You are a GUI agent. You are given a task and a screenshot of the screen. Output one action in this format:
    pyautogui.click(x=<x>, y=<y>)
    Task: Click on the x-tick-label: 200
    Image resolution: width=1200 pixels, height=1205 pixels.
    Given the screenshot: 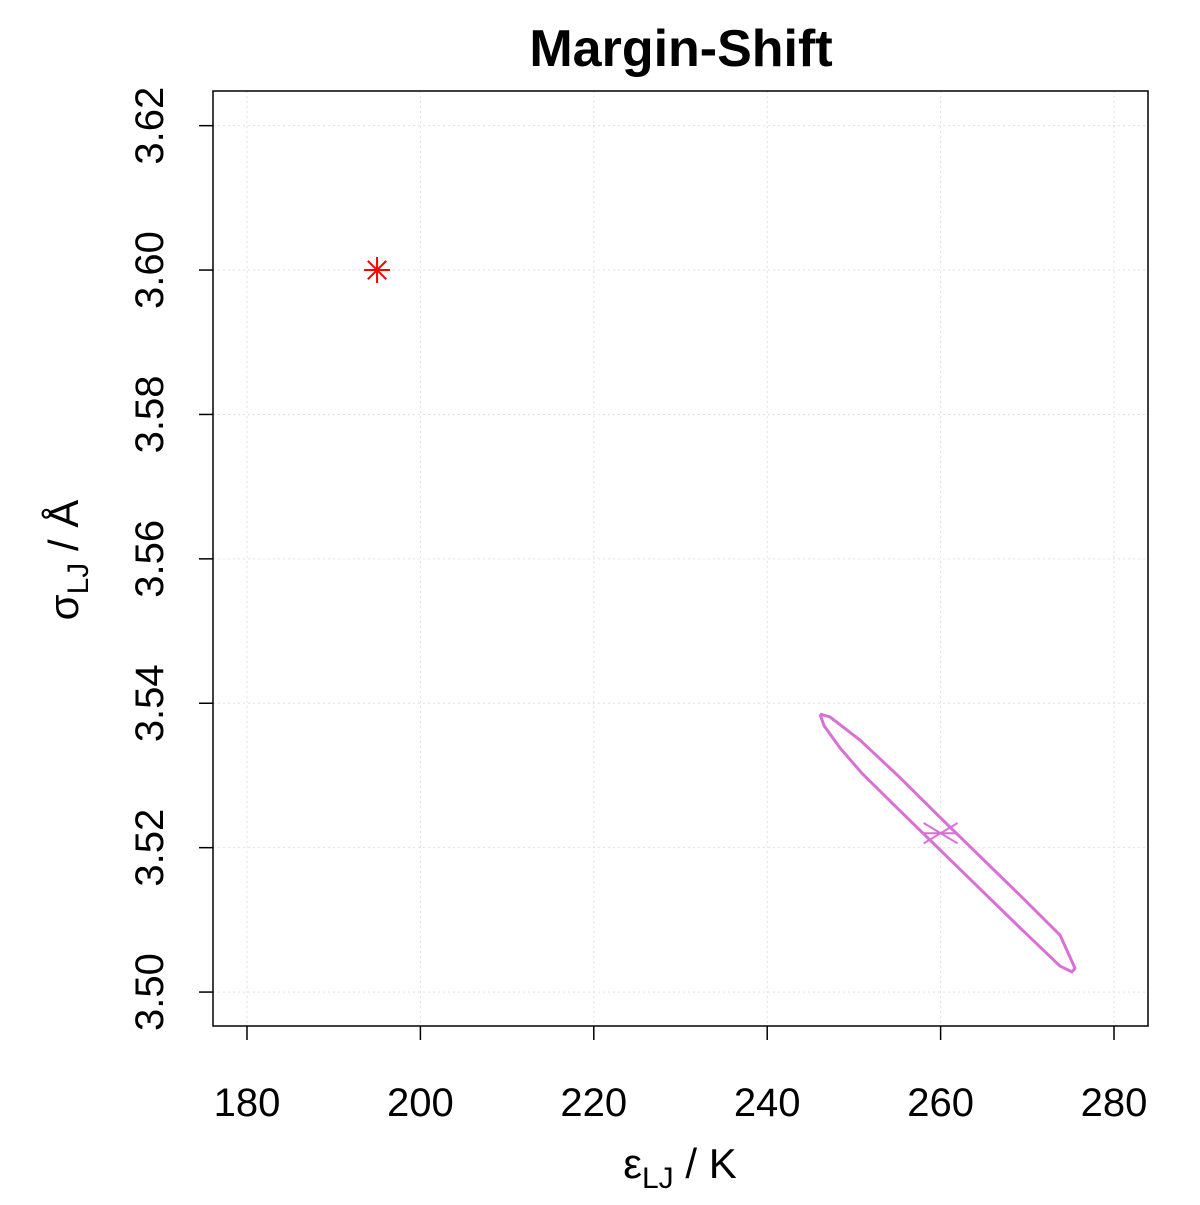 What is the action you would take?
    pyautogui.click(x=420, y=1103)
    